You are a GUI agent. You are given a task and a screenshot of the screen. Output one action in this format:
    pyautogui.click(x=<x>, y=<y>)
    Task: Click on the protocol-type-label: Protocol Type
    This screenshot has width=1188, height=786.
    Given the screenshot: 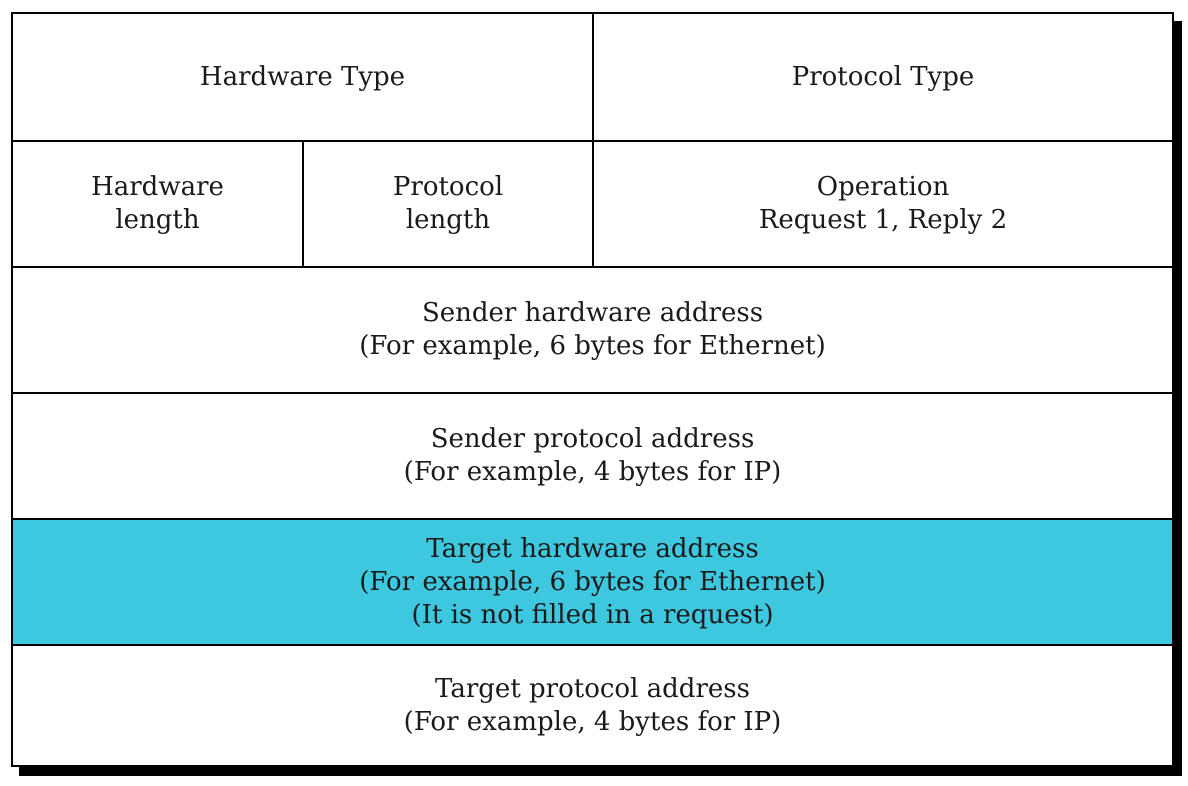 What is the action you would take?
    pyautogui.click(x=883, y=76)
    